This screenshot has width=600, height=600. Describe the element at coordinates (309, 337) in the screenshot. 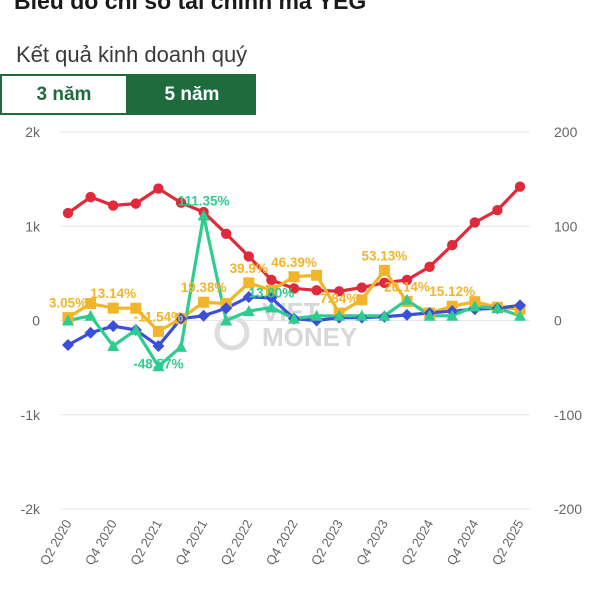

I see `watermark-text-bottom: MONEY` at that location.